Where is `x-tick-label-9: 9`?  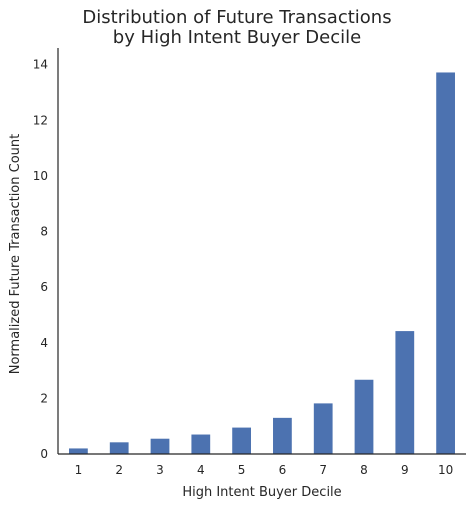
x-tick-label-9: 9 is located at coordinates (405, 470).